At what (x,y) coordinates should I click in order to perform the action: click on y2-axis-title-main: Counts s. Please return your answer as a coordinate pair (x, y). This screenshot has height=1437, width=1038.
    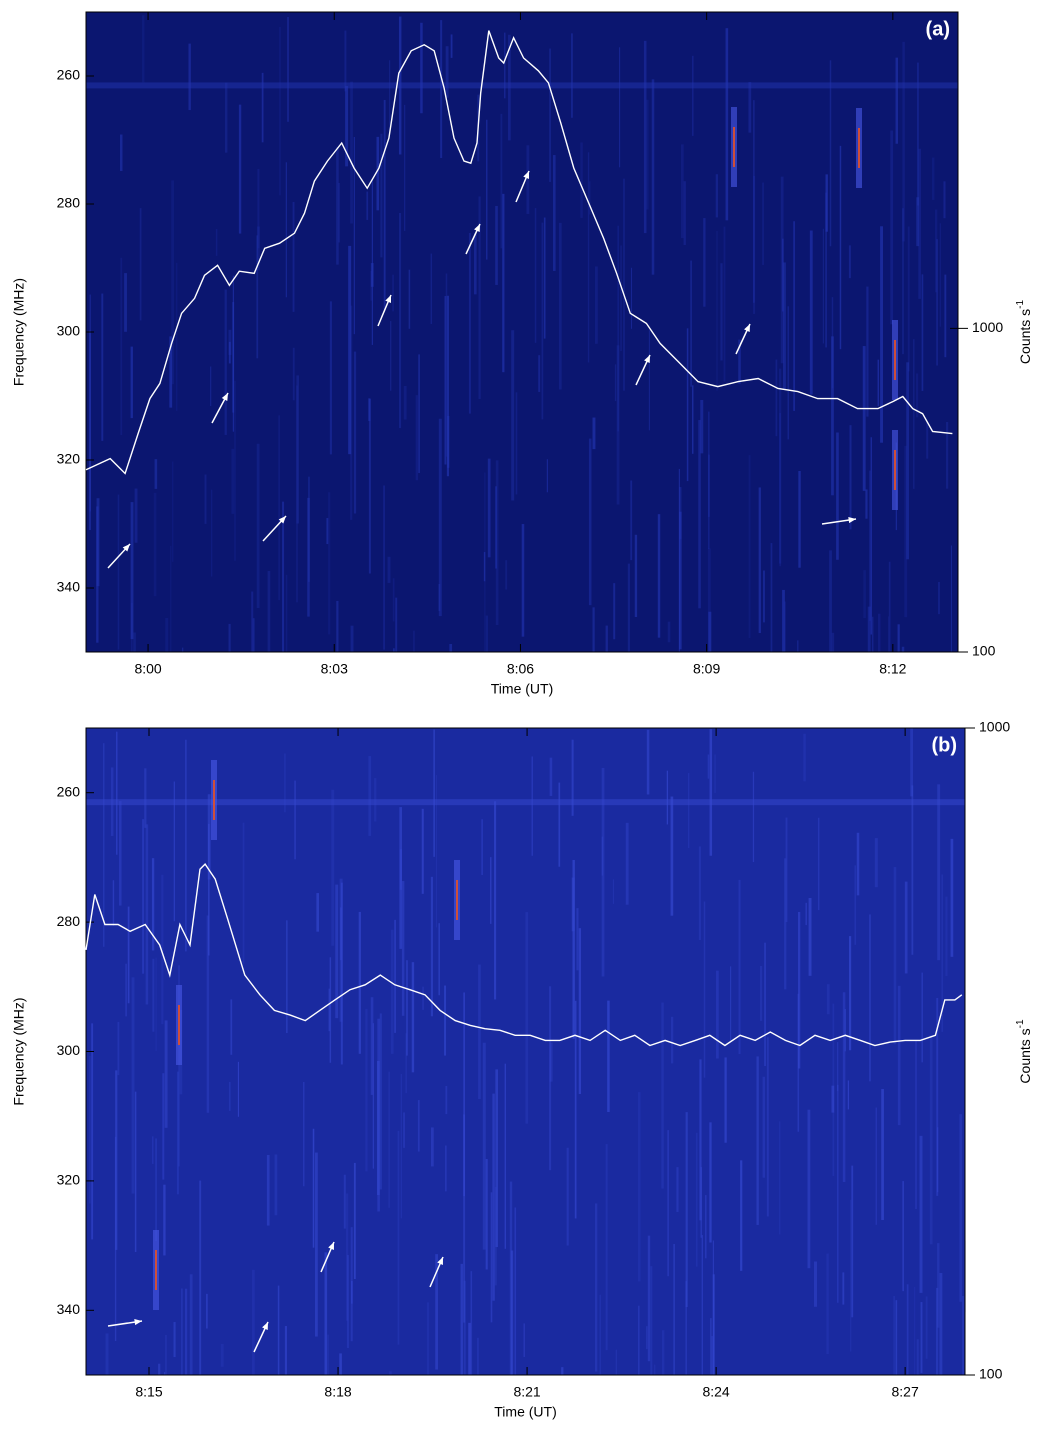
    Looking at the image, I should click on (1025, 336).